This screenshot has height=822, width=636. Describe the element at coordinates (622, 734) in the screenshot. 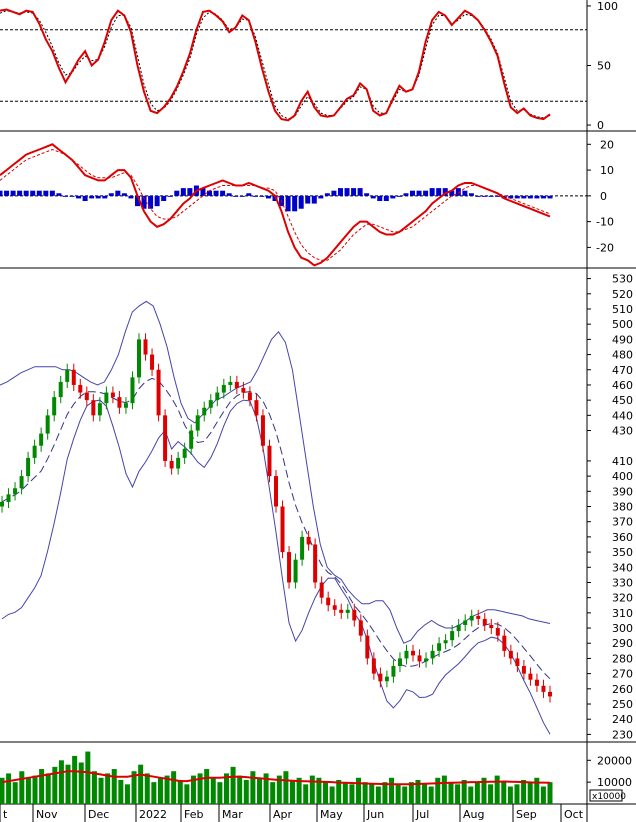

I see `price-tick-label: 230` at that location.